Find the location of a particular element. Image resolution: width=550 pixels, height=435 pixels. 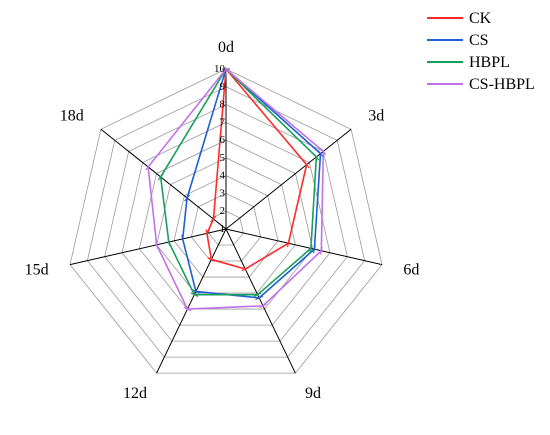

legend-label-CS-HBPL: CS-HBPL is located at coordinates (502, 84).